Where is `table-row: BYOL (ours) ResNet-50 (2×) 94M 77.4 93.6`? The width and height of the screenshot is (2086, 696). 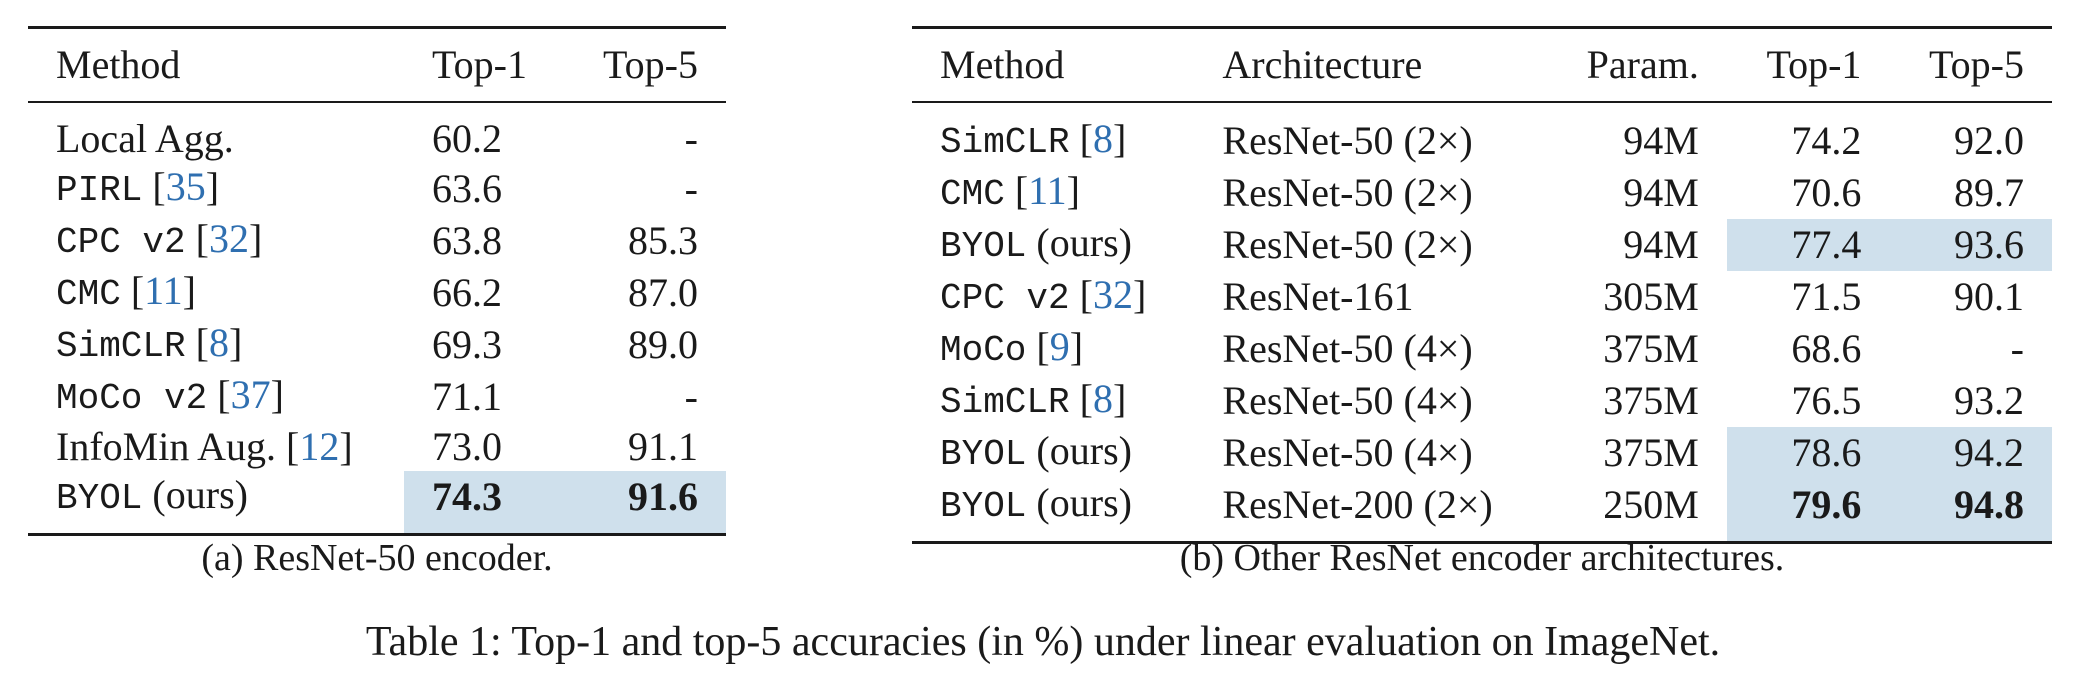 table-row: BYOL (ours) ResNet-50 (2×) 94M 77.4 93.6 is located at coordinates (1482, 244).